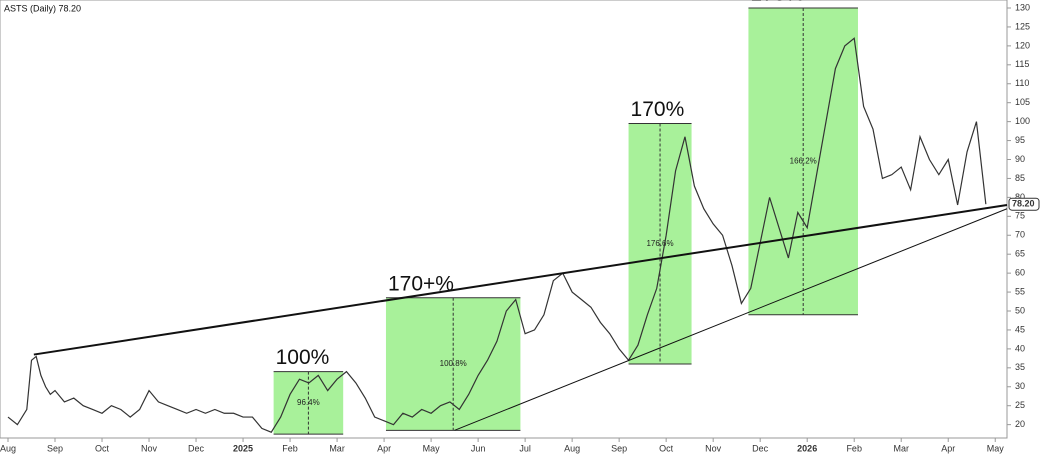  I want to click on last-price-label: 78.20, so click(1023, 204).